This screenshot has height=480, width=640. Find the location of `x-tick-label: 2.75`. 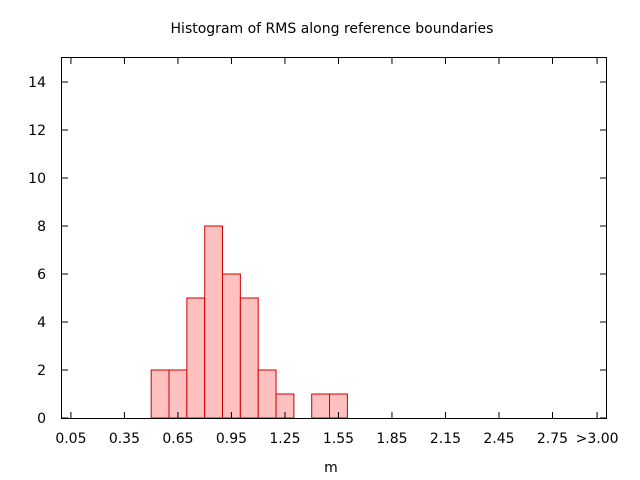

x-tick-label: 2.75 is located at coordinates (552, 439).